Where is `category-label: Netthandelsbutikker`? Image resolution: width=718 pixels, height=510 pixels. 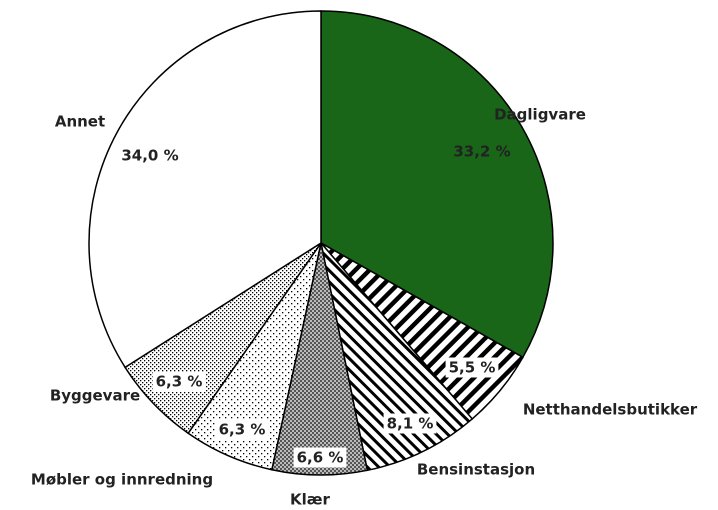 category-label: Netthandelsbutikker is located at coordinates (610, 410).